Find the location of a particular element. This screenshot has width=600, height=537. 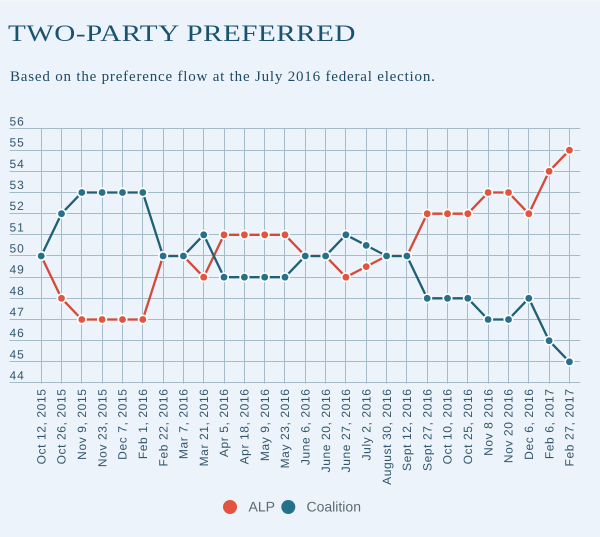

svg-text: Apr 18, 2016 is located at coordinates (245, 427).